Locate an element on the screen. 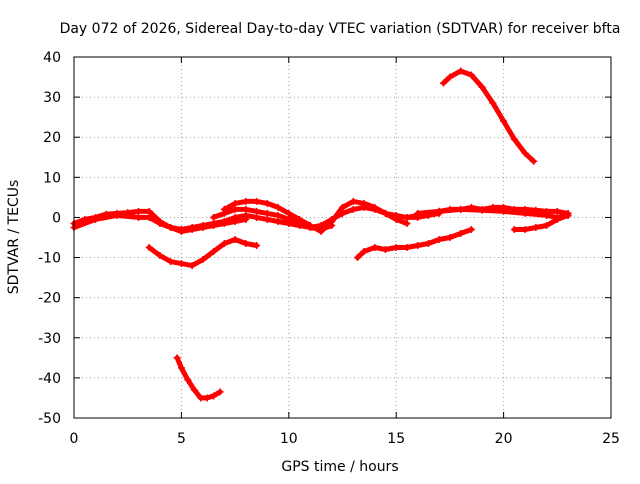 The image size is (640, 484). x-tick-labels: 0 5 10 15 20 25 is located at coordinates (345, 439).